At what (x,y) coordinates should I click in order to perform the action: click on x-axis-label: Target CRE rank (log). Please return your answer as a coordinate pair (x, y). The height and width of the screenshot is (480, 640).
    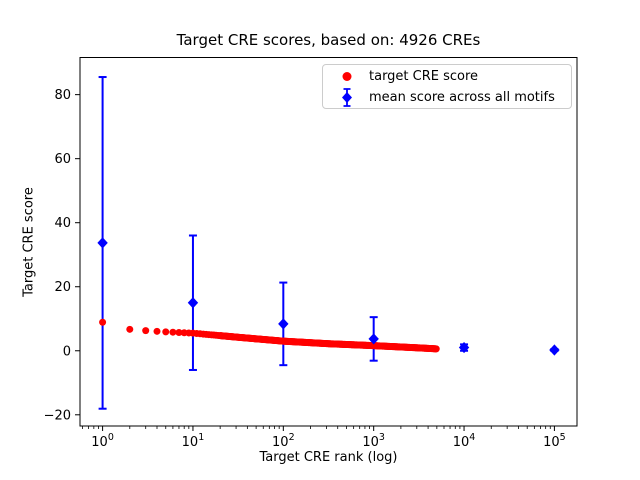
    Looking at the image, I should click on (328, 457).